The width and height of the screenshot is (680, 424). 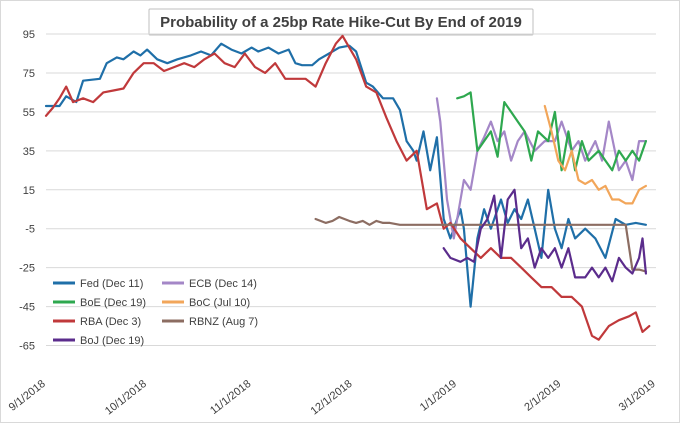 I want to click on series-line-rbnz, so click(x=481, y=244).